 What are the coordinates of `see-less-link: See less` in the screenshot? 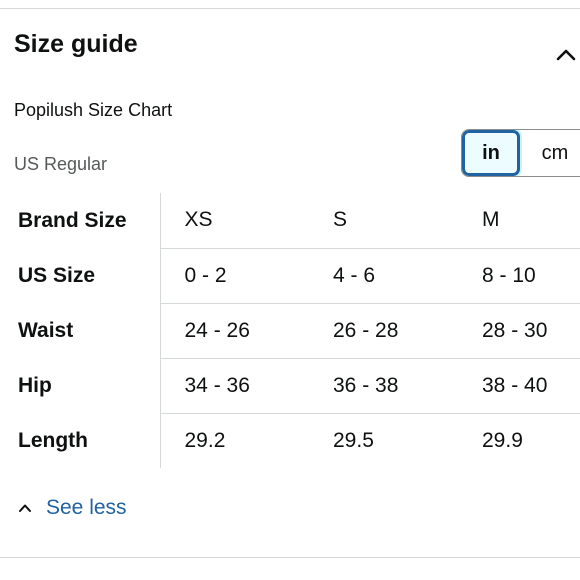 It's located at (72, 508).